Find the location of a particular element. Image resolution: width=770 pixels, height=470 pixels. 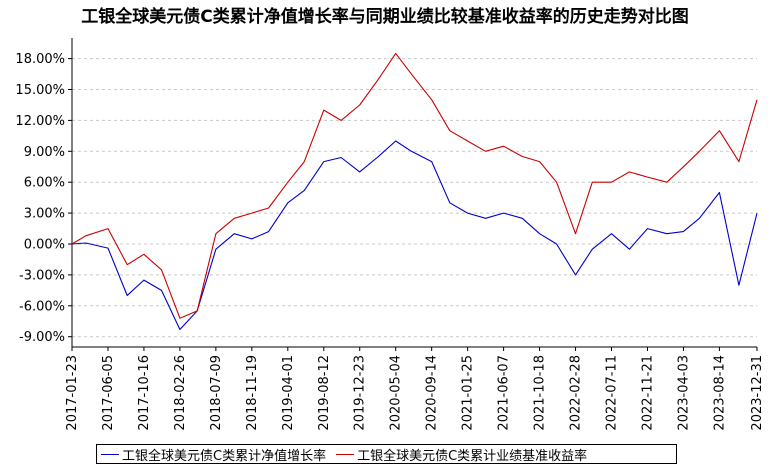

x-tick-label: 2017-10-16 is located at coordinates (144, 393).